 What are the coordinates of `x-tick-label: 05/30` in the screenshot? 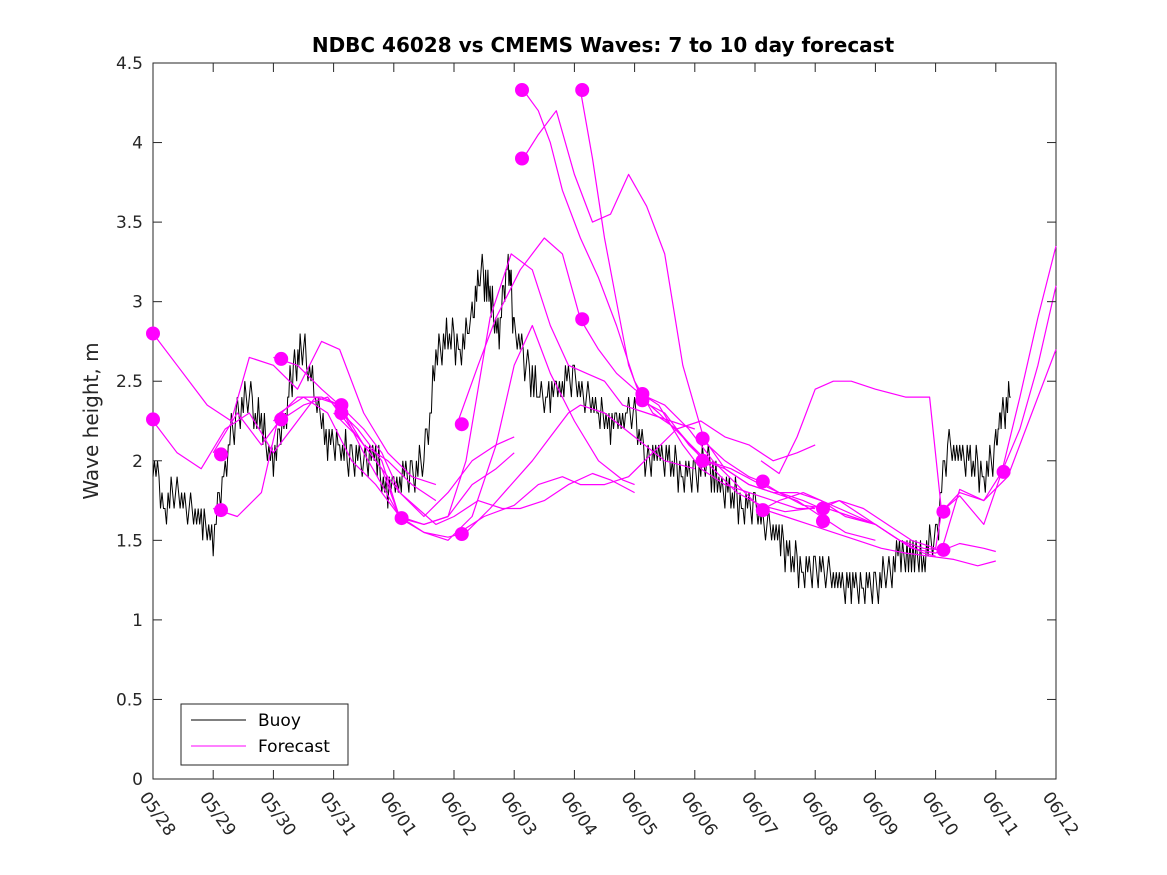 It's located at (277, 814).